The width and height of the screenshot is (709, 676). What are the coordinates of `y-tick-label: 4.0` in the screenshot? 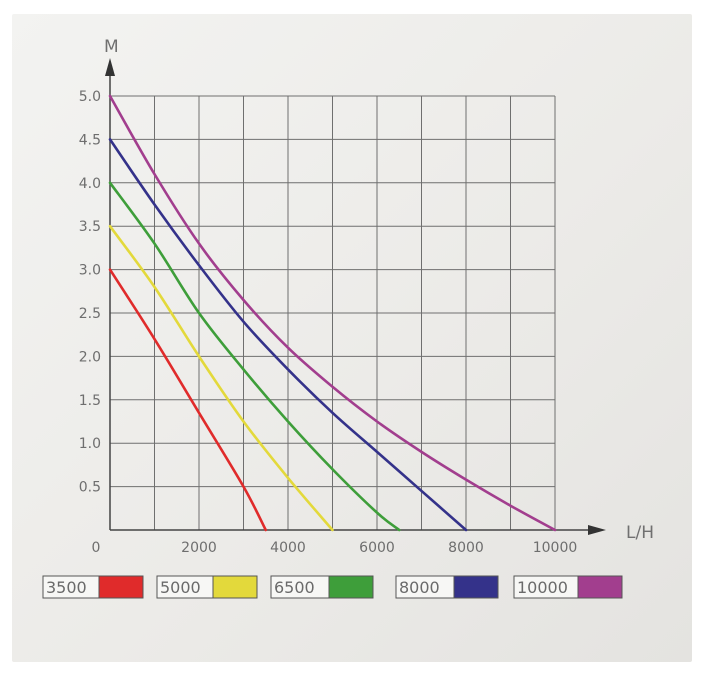 It's located at (90, 184).